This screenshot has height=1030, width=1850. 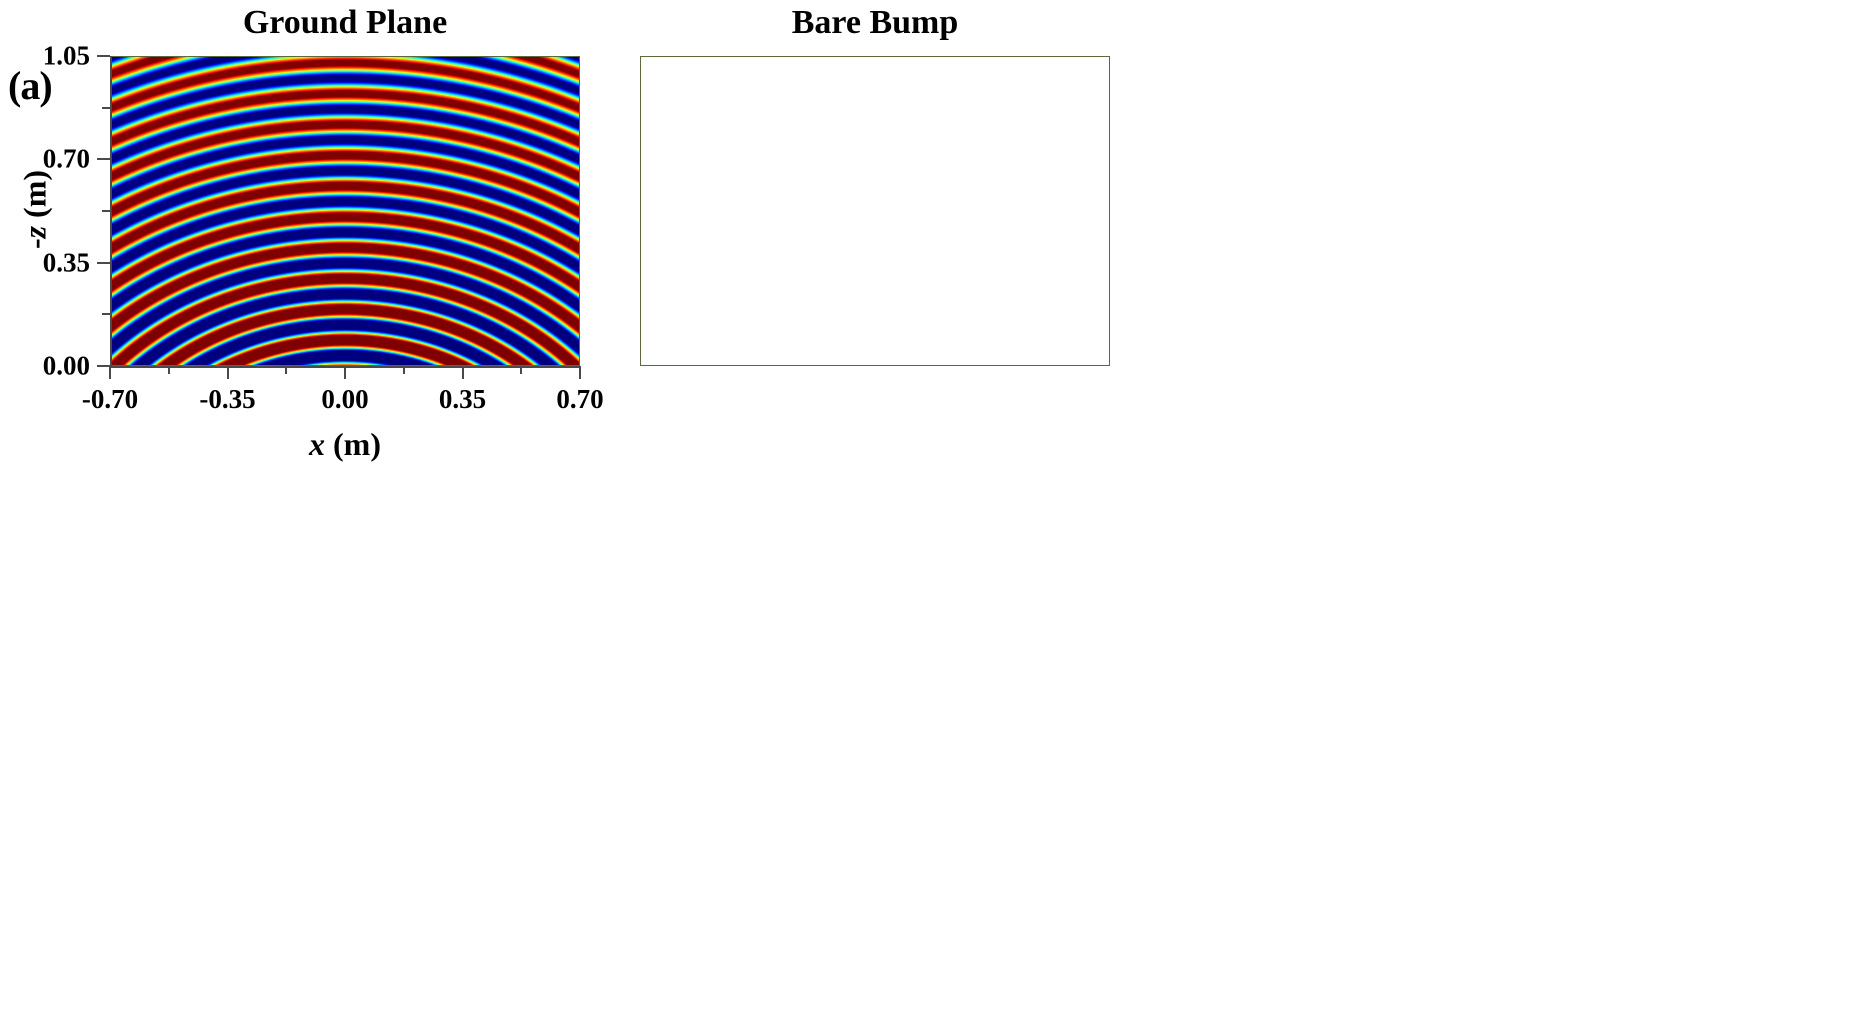 I want to click on y-axis-tick-label: 0.00, so click(x=66, y=365).